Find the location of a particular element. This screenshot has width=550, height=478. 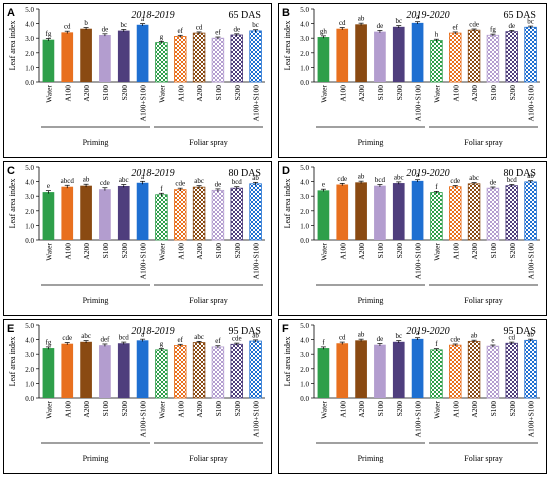

significance-letter: fg is located at coordinates (48, 34).